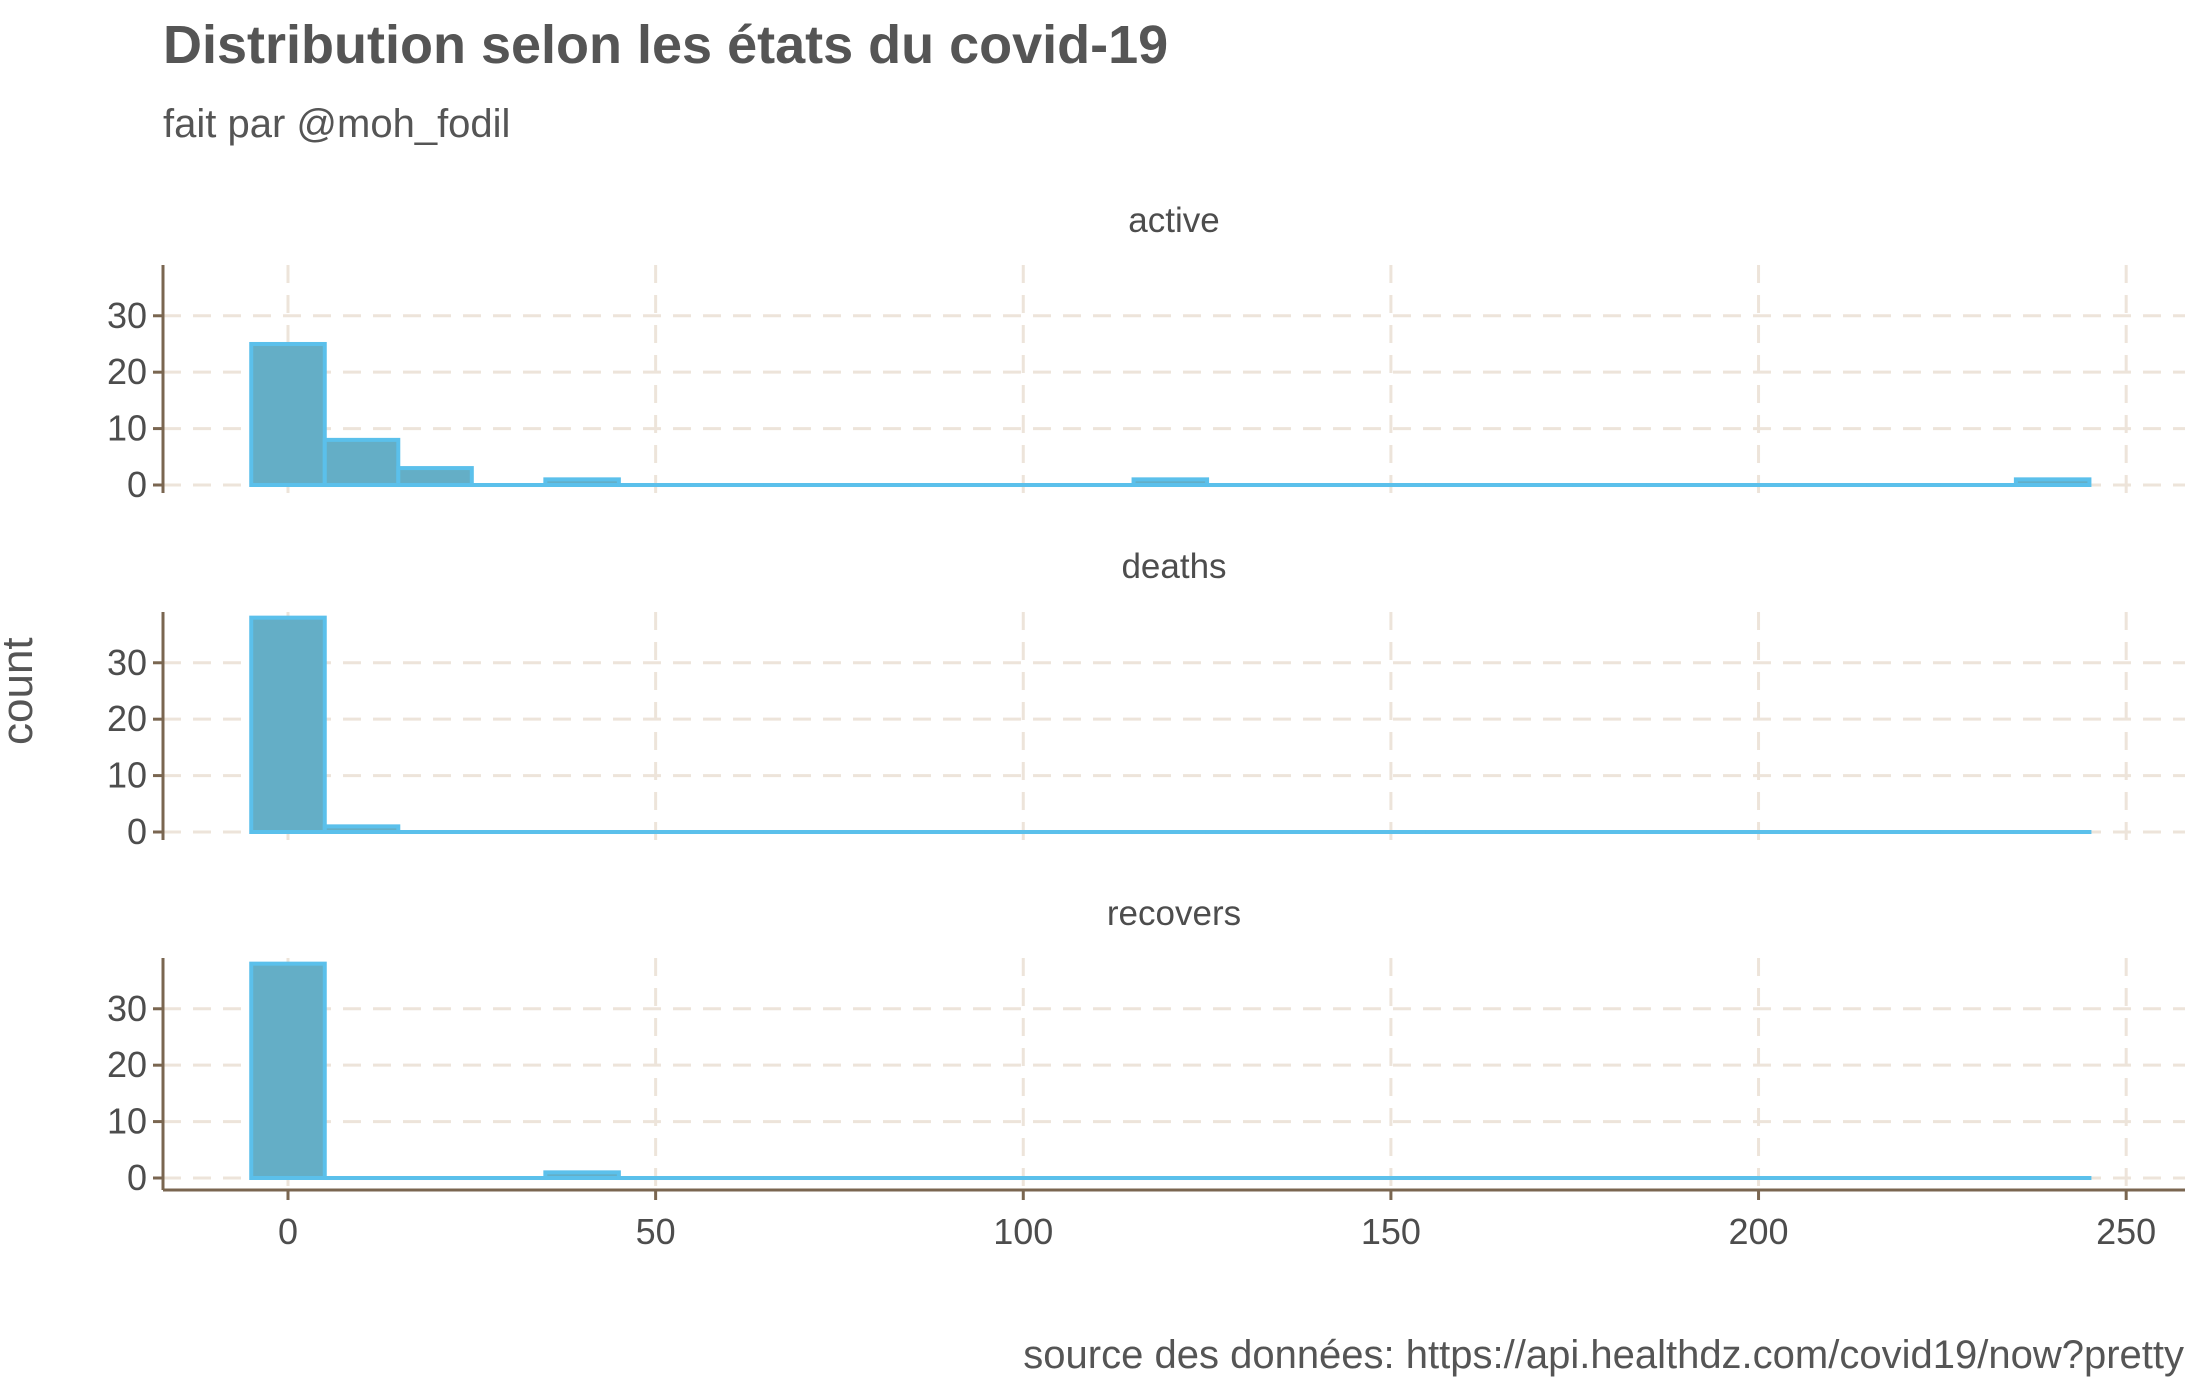 The height and width of the screenshot is (1400, 2200). What do you see at coordinates (2126, 1231) in the screenshot?
I see `x-tick-label: 250` at bounding box center [2126, 1231].